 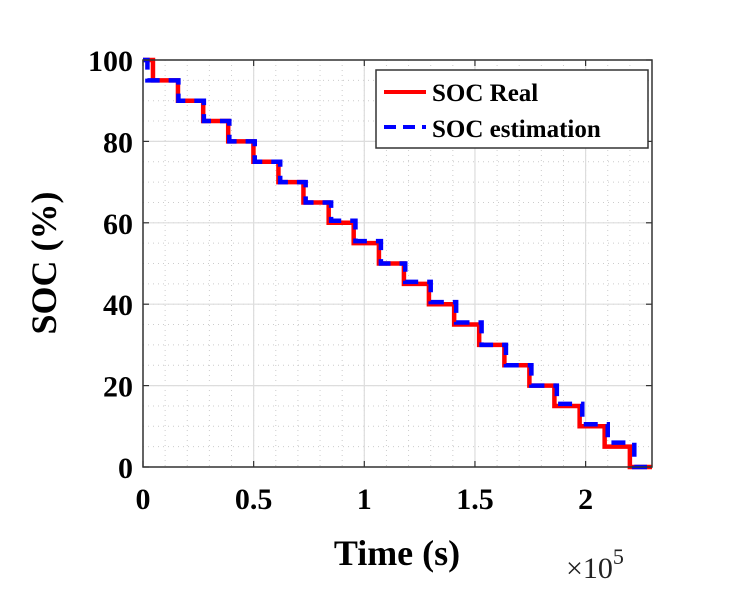 What do you see at coordinates (254, 499) in the screenshot?
I see `x-tick-label: 0.5` at bounding box center [254, 499].